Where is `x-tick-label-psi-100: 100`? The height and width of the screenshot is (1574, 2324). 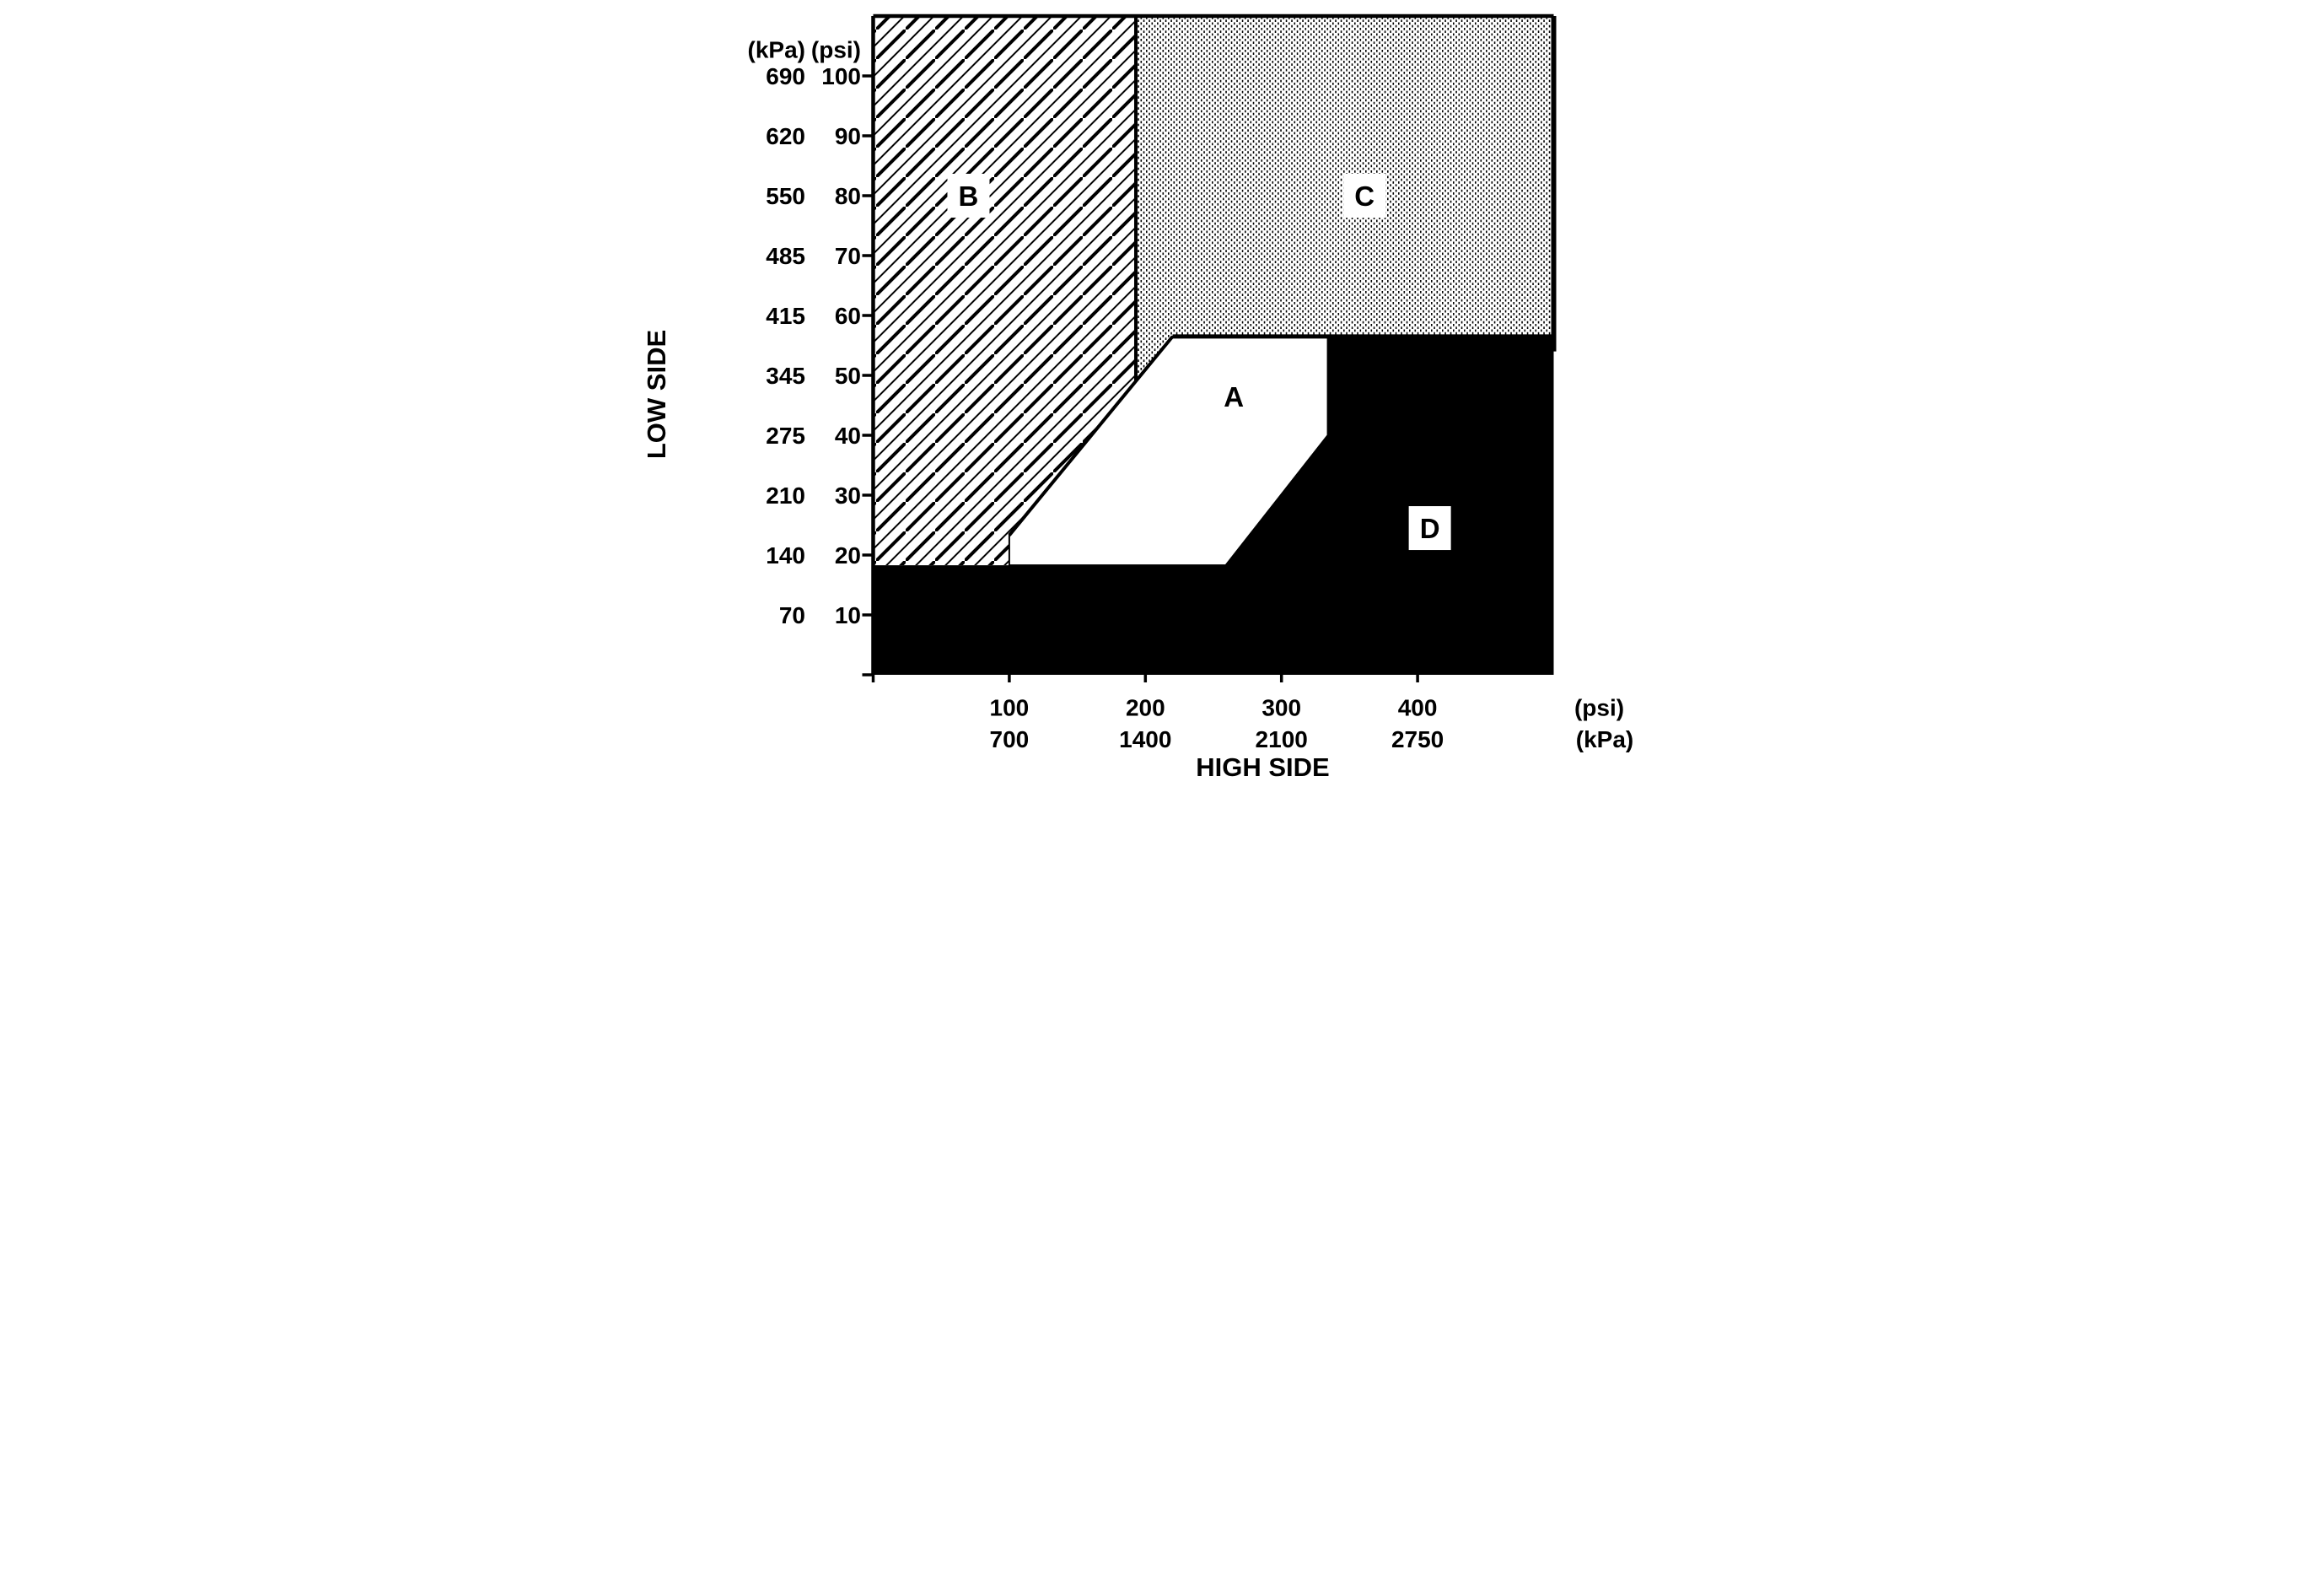
x-tick-label-psi-100: 100 is located at coordinates (1010, 708).